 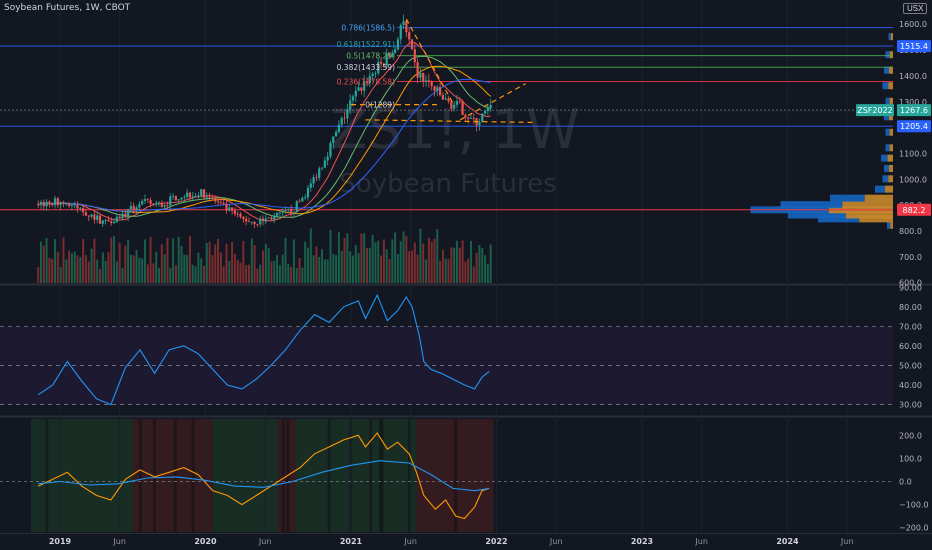 What do you see at coordinates (283, 475) in the screenshot?
I see `regime-gap` at bounding box center [283, 475].